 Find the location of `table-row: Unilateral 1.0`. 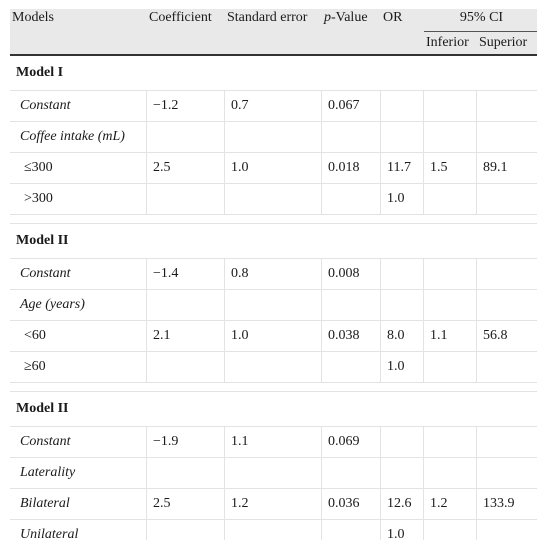

table-row: Unilateral 1.0 is located at coordinates (273, 530).